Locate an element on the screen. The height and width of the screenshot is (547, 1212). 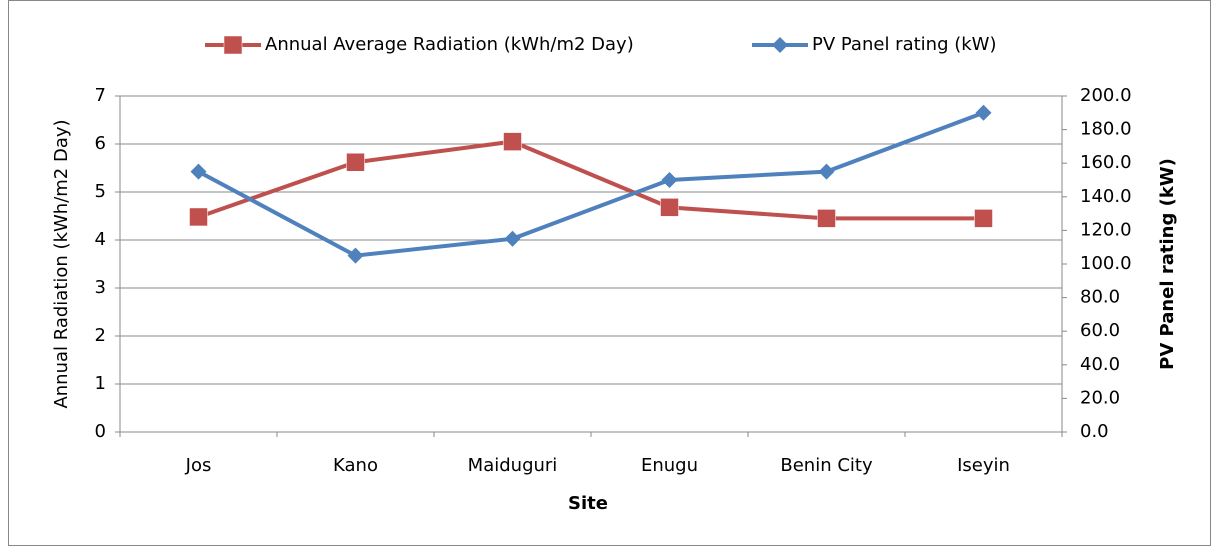
y2-tick-label: 120.0 is located at coordinates (1106, 229).